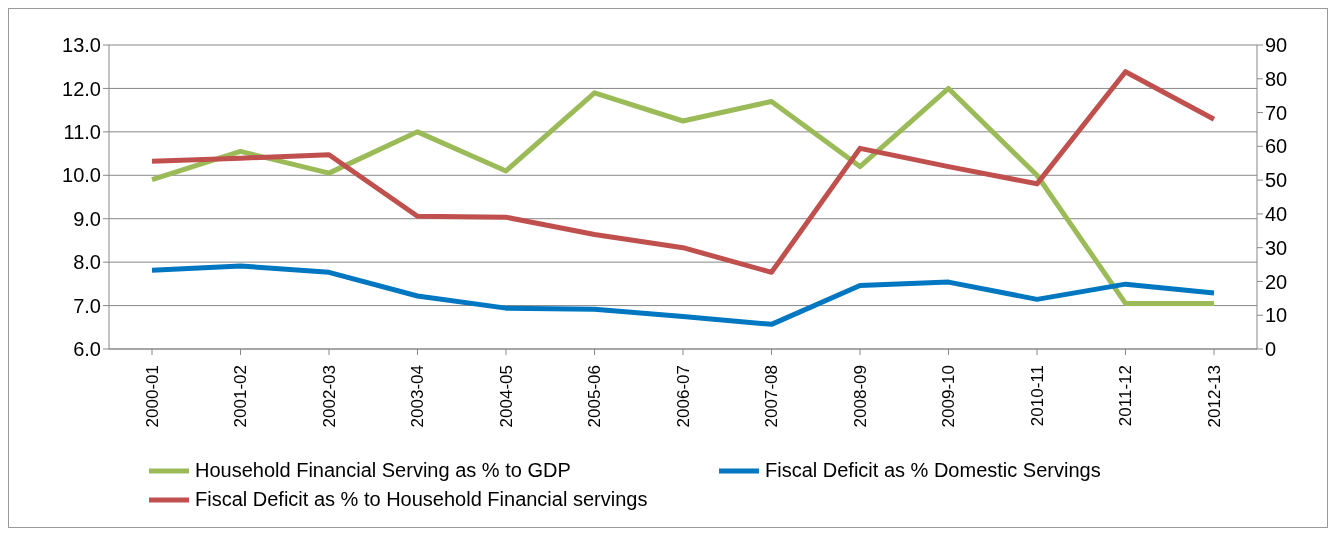  Describe the element at coordinates (1037, 396) in the screenshot. I see `x-tick-label: 2010-11` at that location.